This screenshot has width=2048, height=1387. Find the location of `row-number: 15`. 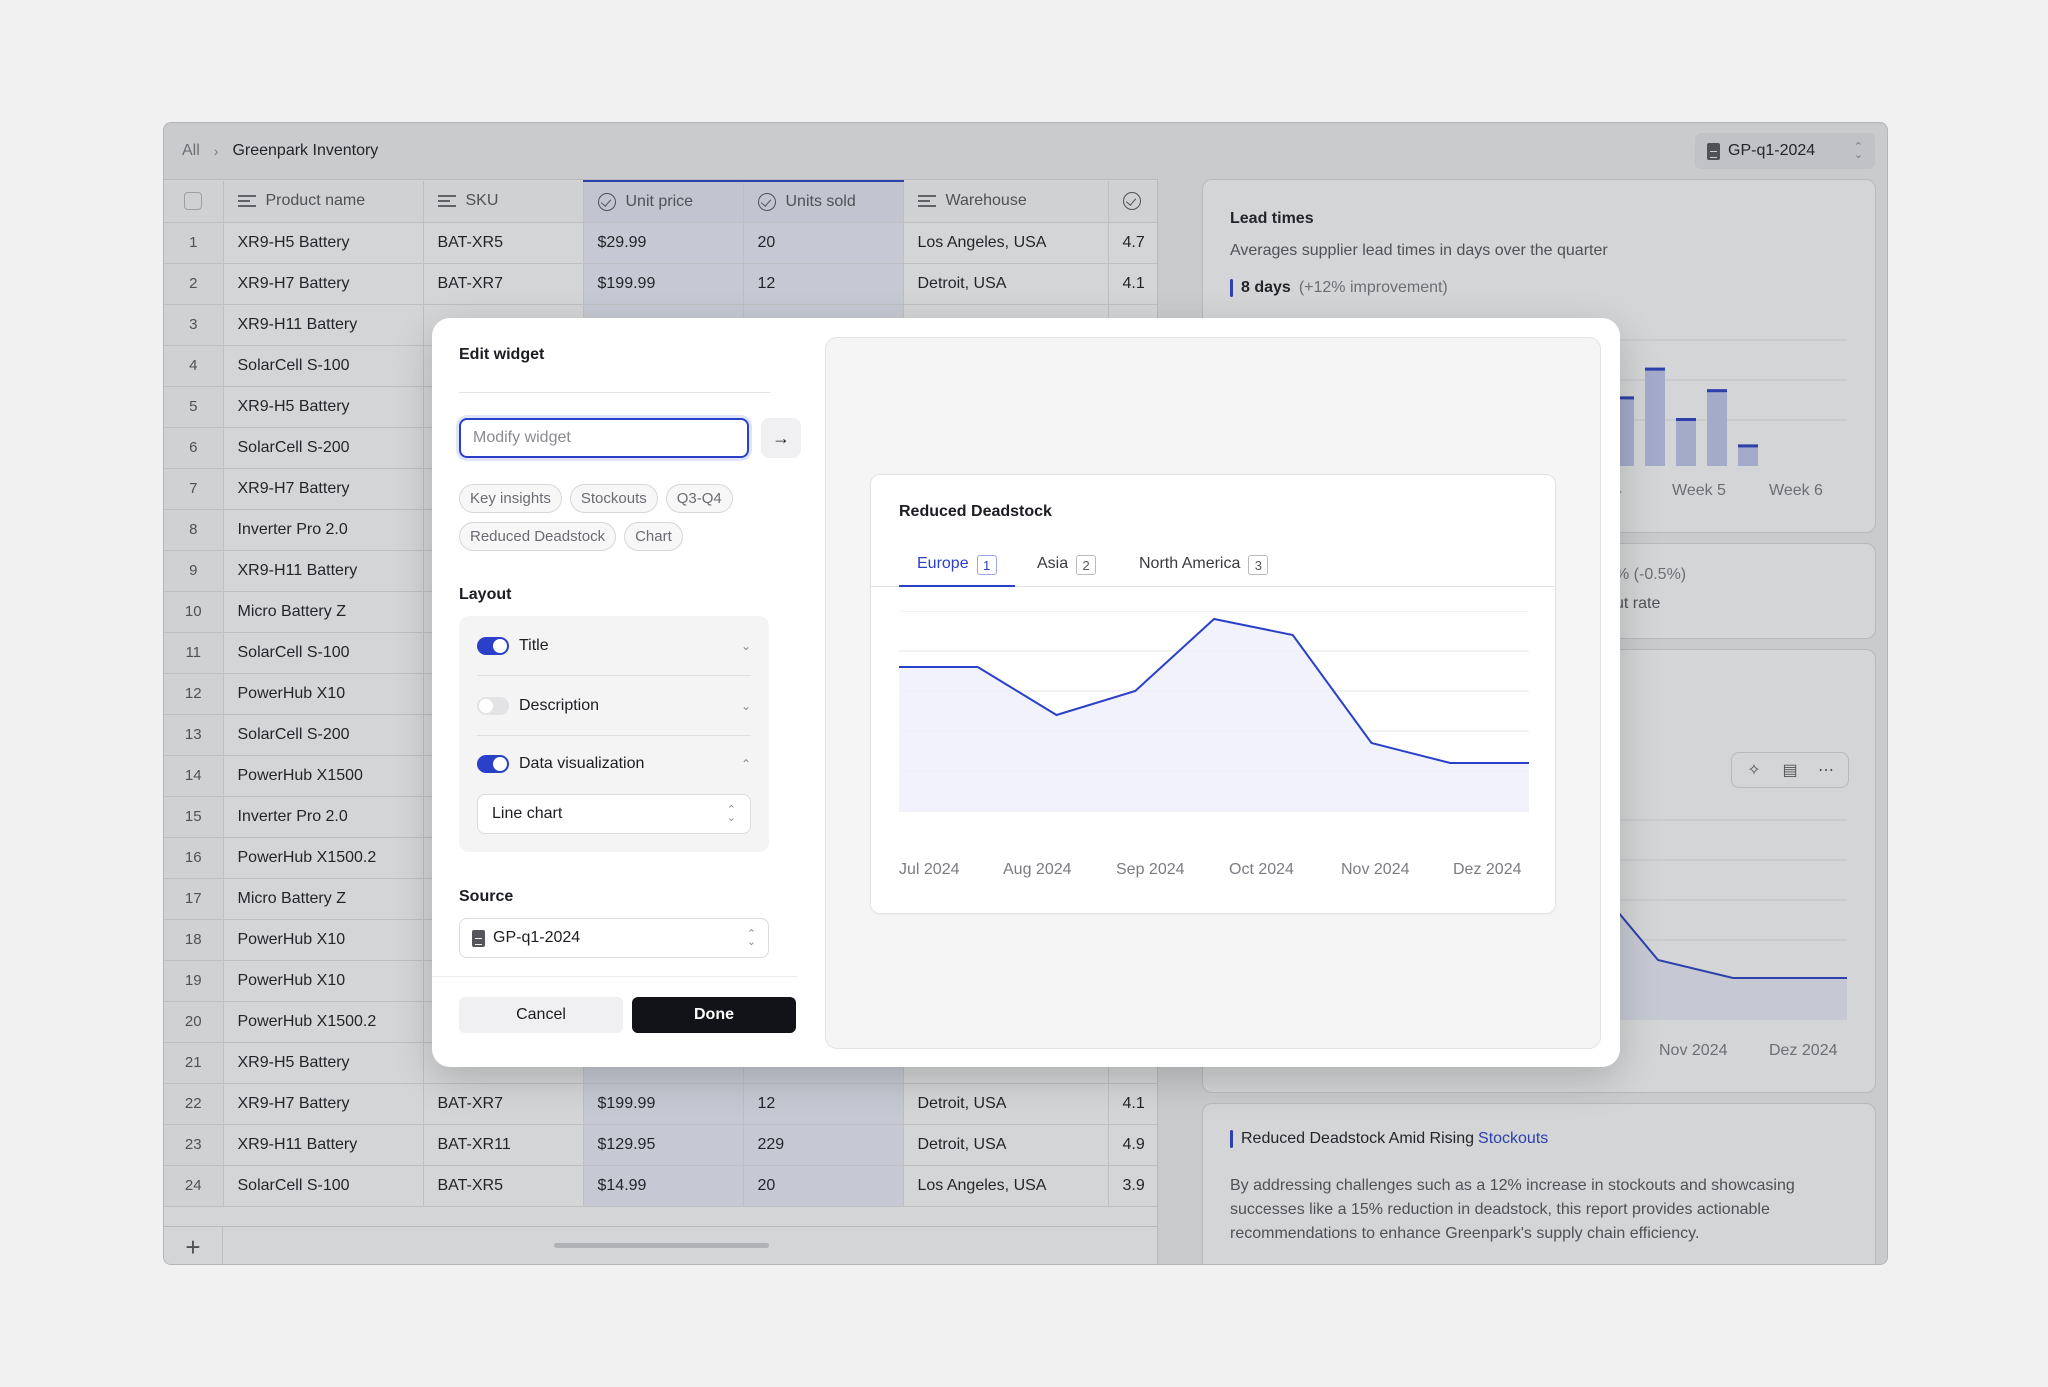

row-number: 15 is located at coordinates (194, 817).